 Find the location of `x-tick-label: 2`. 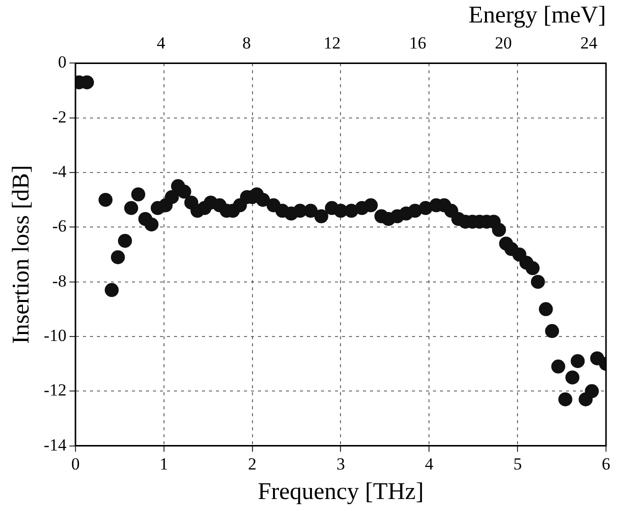

x-tick-label: 2 is located at coordinates (252, 464).